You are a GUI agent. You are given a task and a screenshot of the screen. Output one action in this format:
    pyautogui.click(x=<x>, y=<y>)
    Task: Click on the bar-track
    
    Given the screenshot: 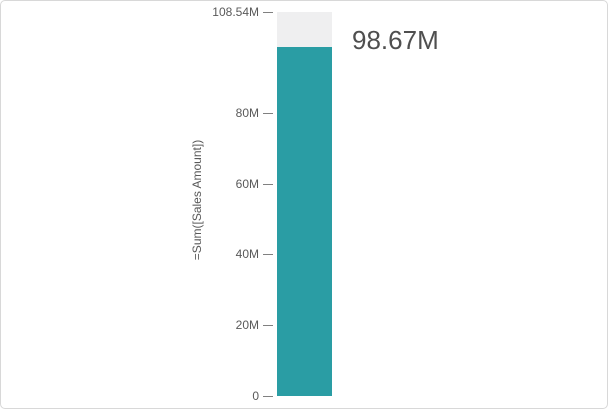 What is the action you would take?
    pyautogui.click(x=304, y=204)
    